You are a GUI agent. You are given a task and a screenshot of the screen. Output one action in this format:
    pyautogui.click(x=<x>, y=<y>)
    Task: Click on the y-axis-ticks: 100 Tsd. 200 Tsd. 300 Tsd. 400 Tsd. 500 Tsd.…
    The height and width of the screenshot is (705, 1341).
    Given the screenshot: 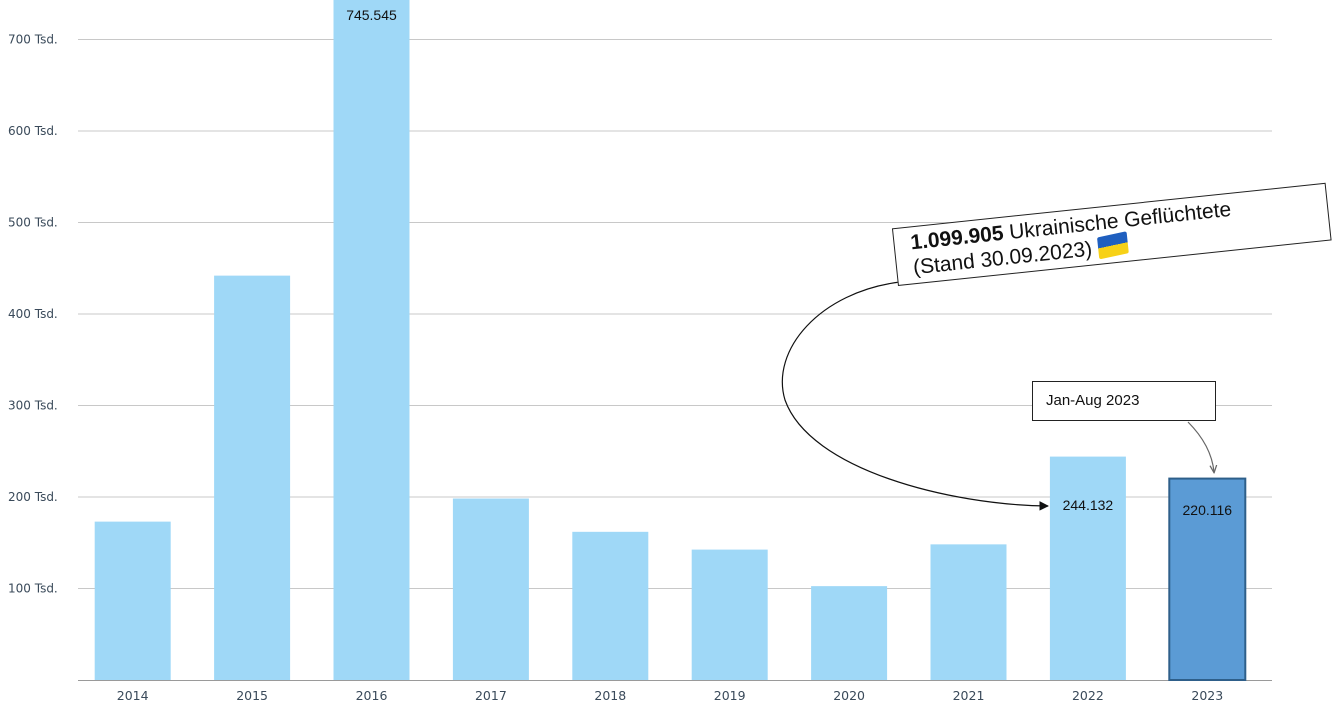 What is the action you would take?
    pyautogui.click(x=33, y=313)
    